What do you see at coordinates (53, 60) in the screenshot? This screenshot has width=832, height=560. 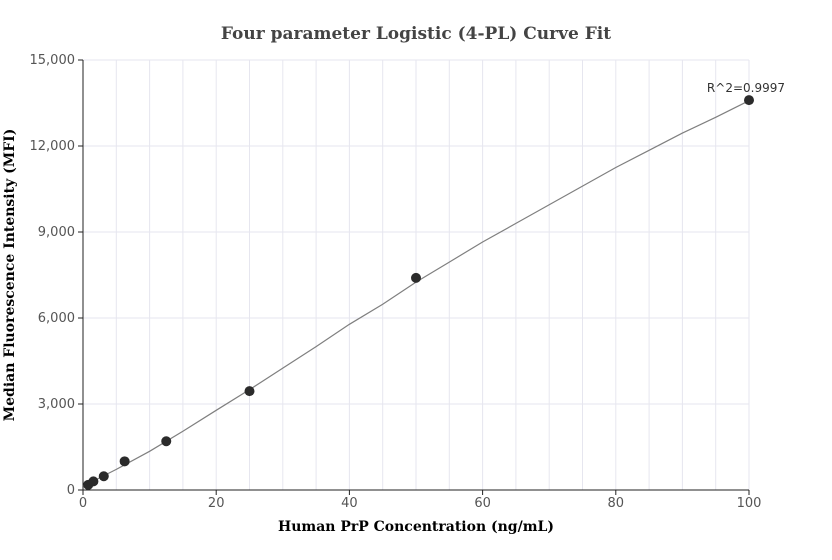 I see `y-tick-label: 15,000` at bounding box center [53, 60].